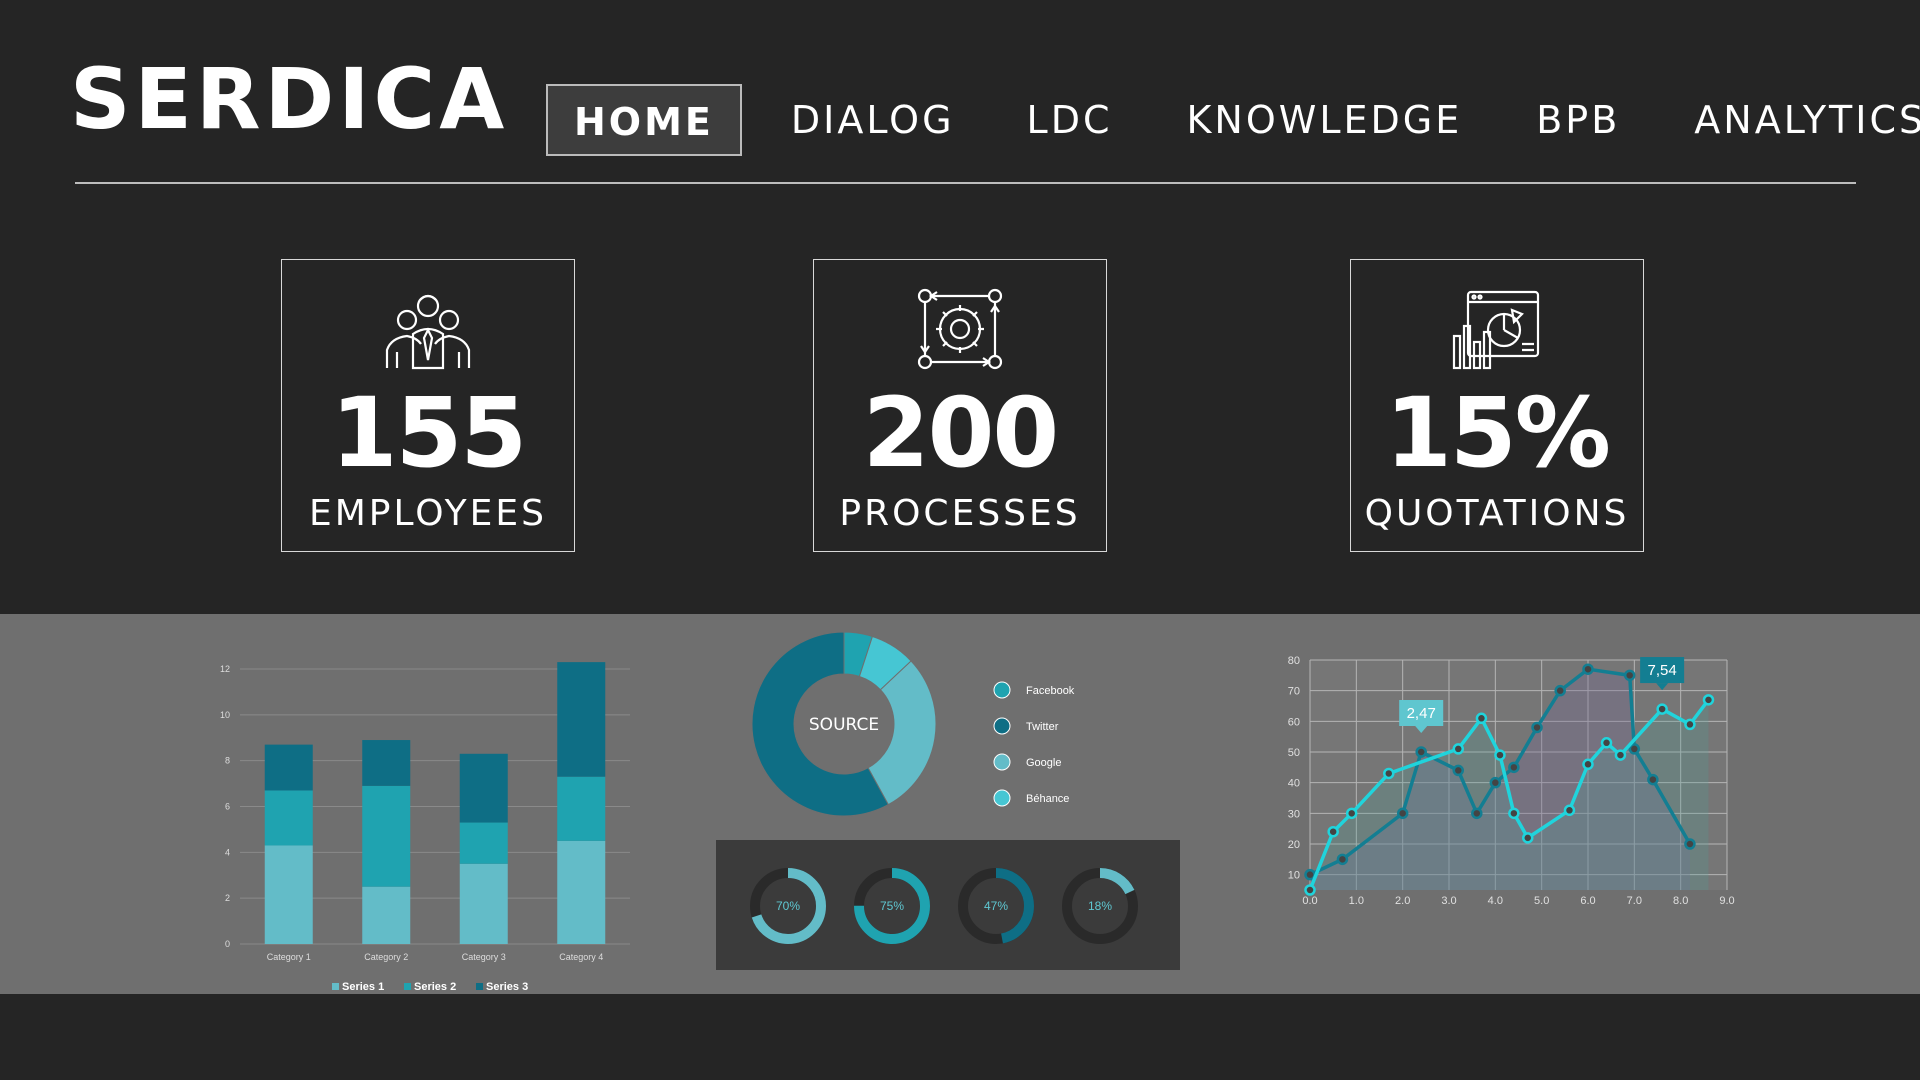 The height and width of the screenshot is (1080, 1920). I want to click on line-ytick-label: 20, so click(1294, 845).